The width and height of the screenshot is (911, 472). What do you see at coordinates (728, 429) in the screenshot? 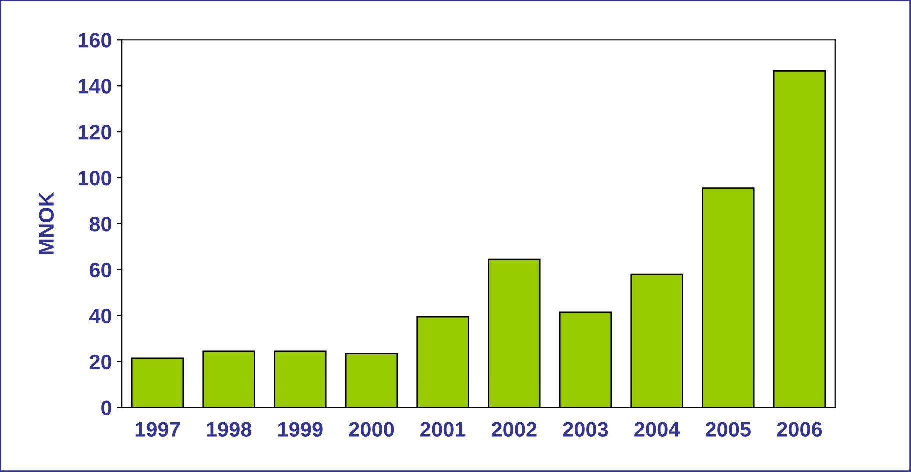
I see `x-tick-label: 2005` at bounding box center [728, 429].